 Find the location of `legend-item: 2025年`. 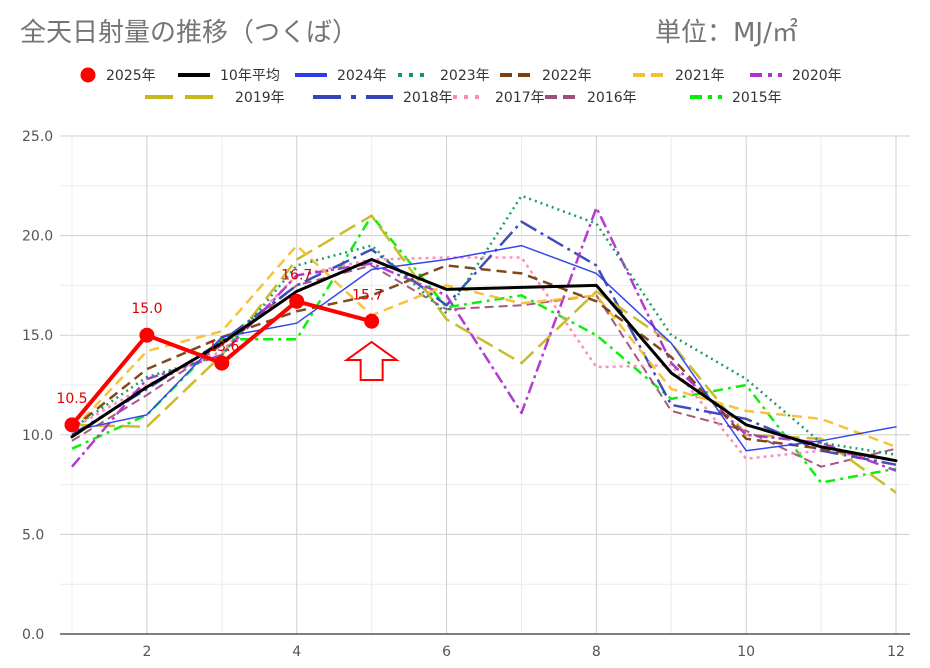

legend-item: 2025年 is located at coordinates (118, 75).